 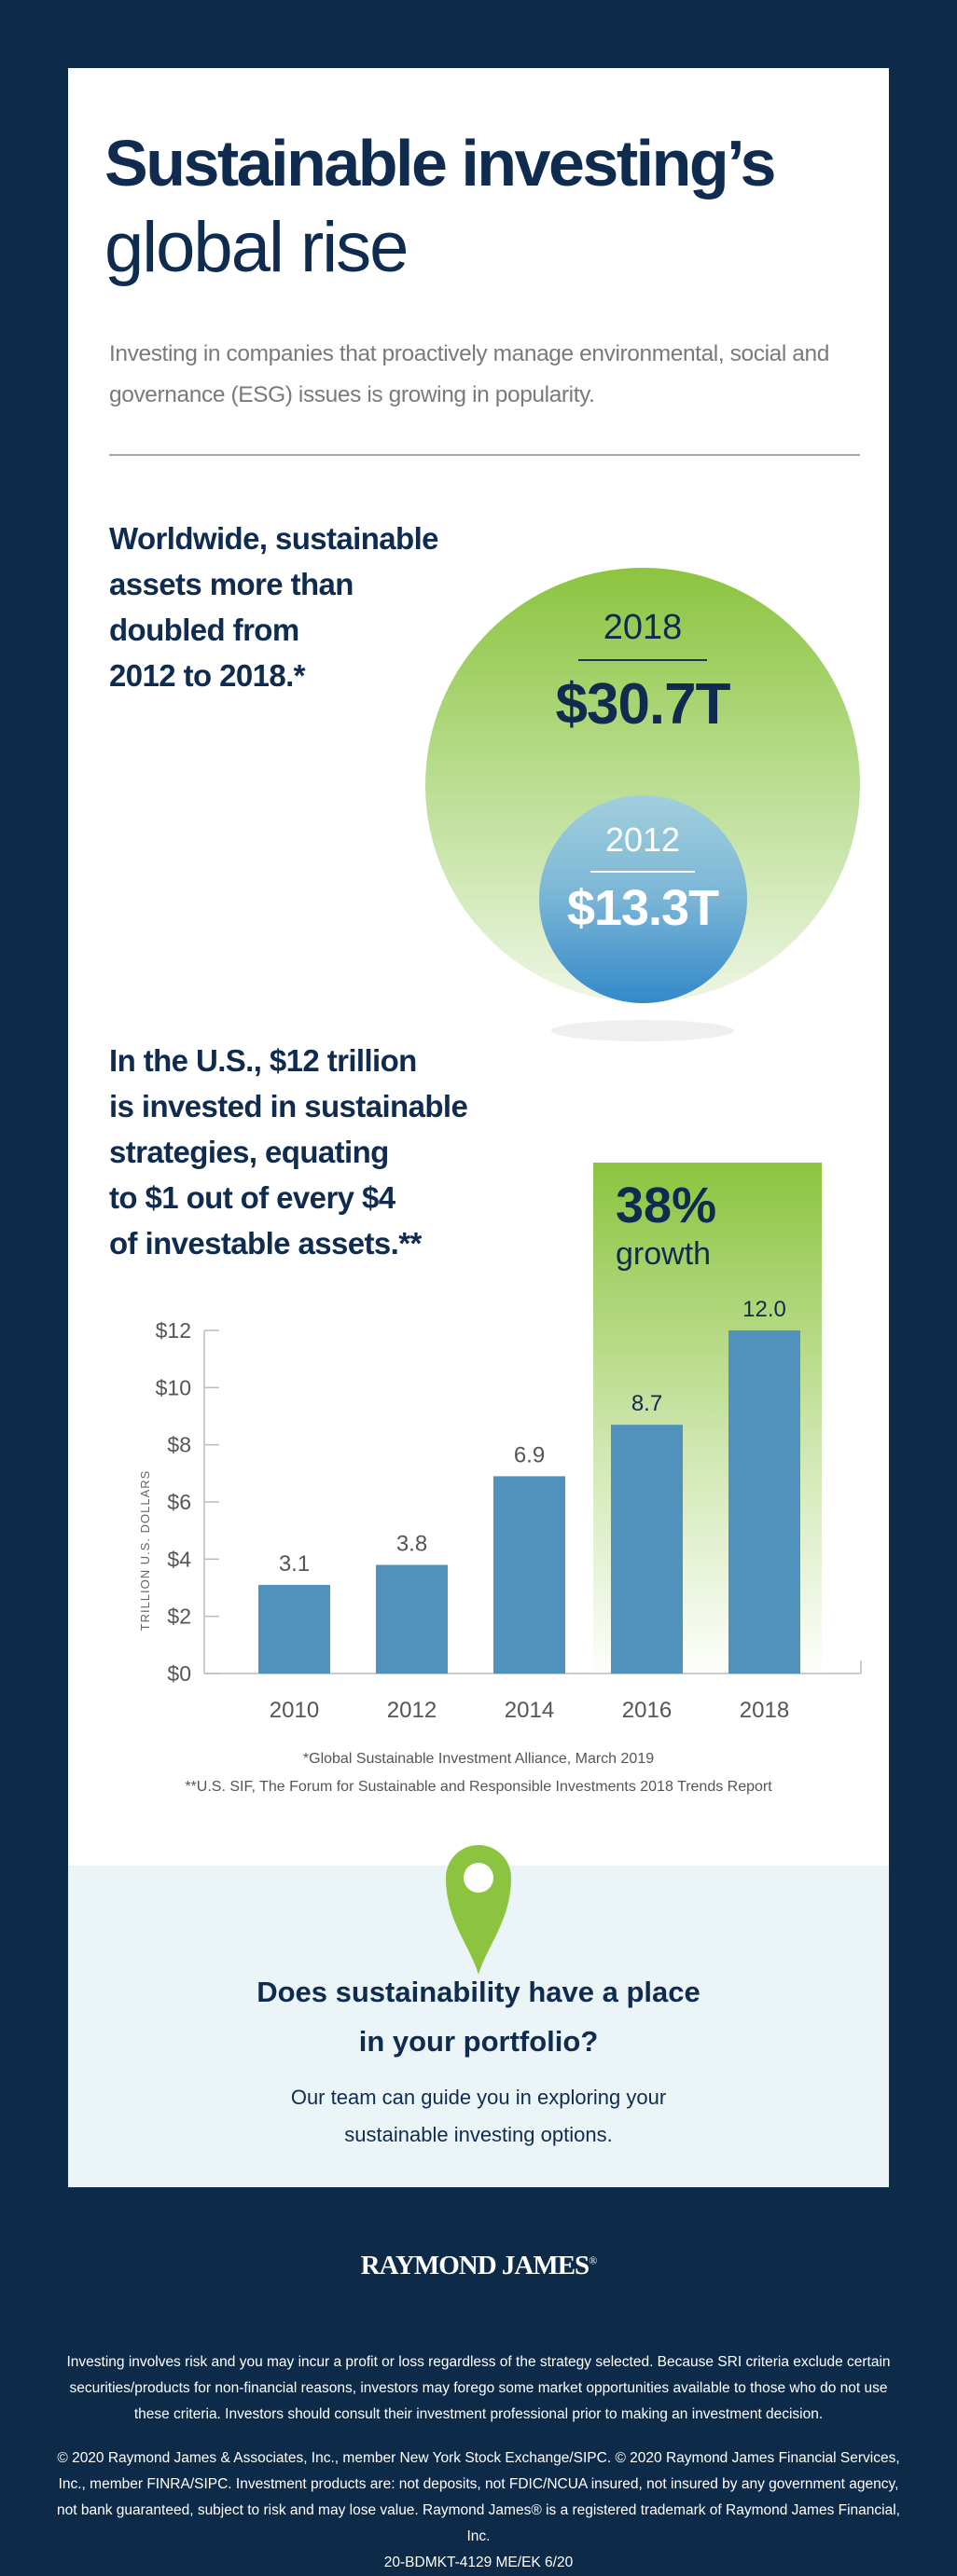 What do you see at coordinates (179, 1559) in the screenshot?
I see `y-tick-label: $4` at bounding box center [179, 1559].